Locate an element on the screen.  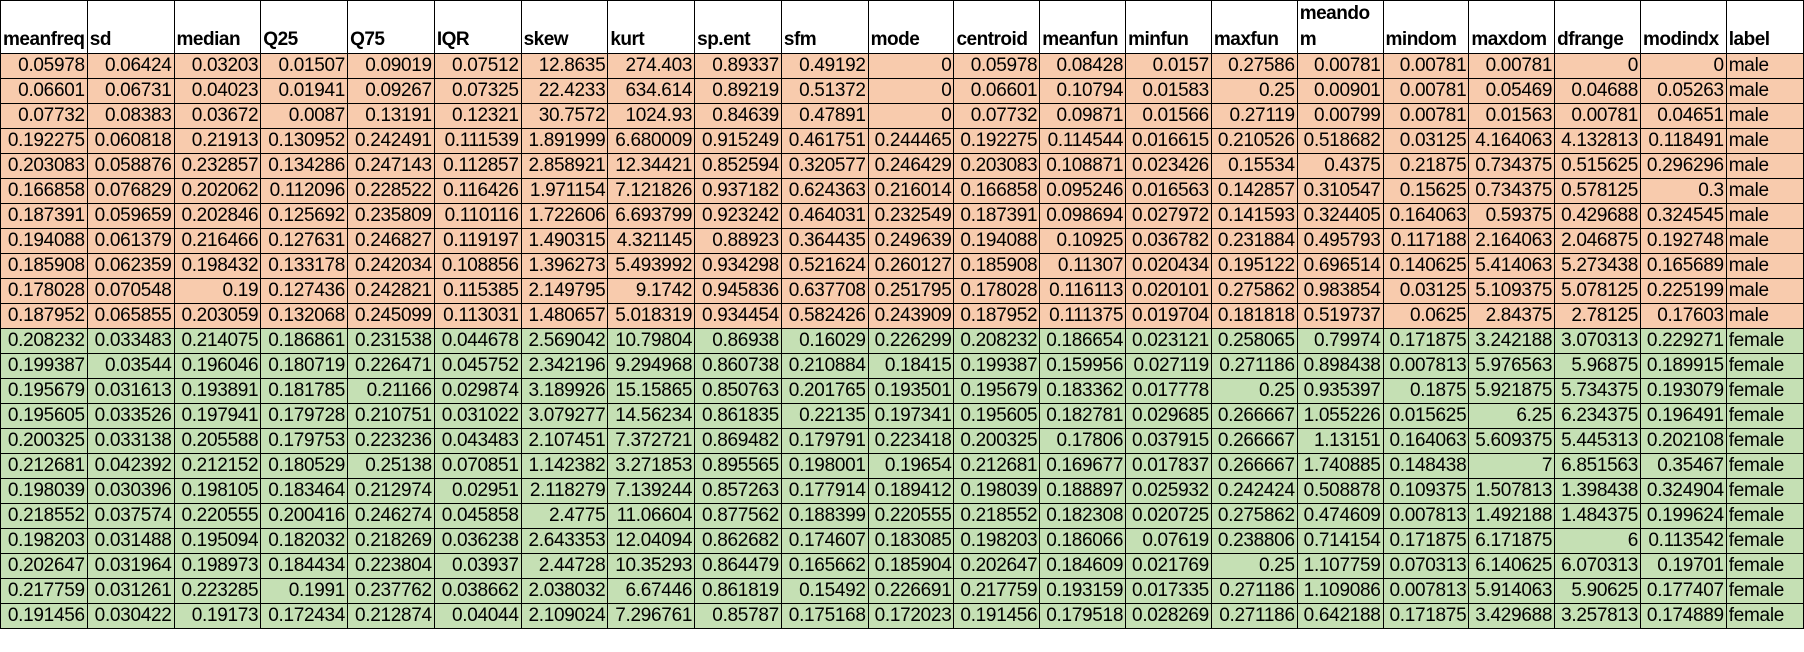
table-cell: 0.045858 is located at coordinates (477, 516).